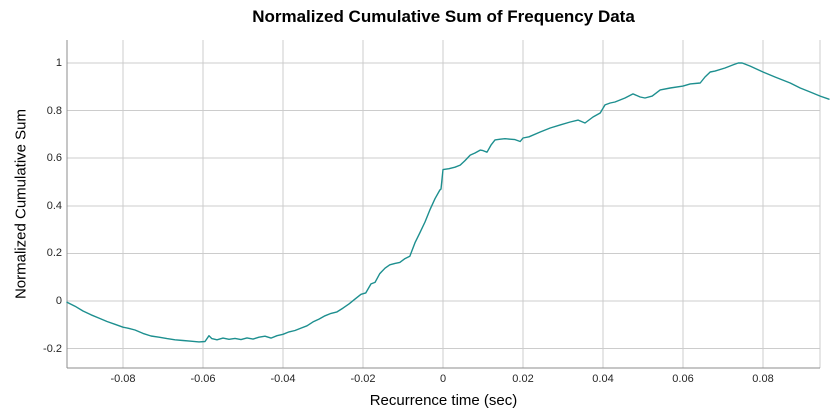 The height and width of the screenshot is (417, 831). What do you see at coordinates (363, 379) in the screenshot?
I see `x-tick-label: -0.02` at bounding box center [363, 379].